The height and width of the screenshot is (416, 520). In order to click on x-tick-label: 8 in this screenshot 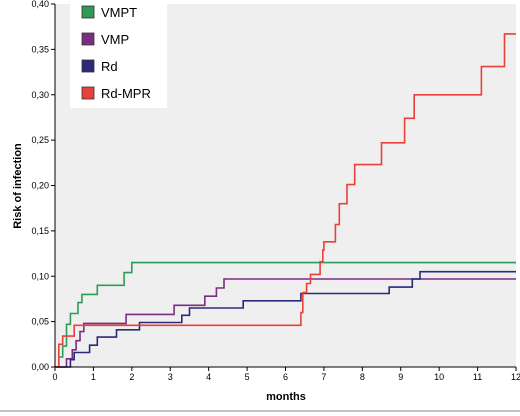, I will do `click(362, 377)`.